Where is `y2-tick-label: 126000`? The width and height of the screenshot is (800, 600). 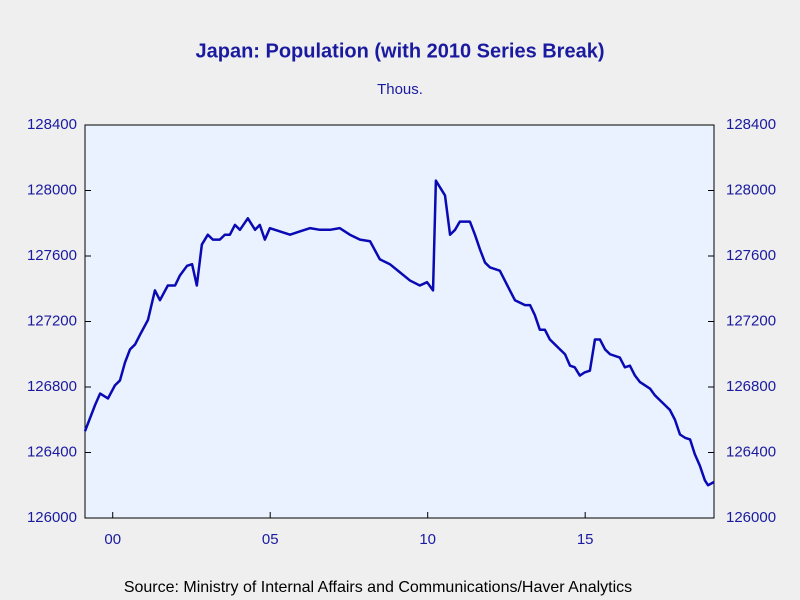 y2-tick-label: 126000 is located at coordinates (751, 517).